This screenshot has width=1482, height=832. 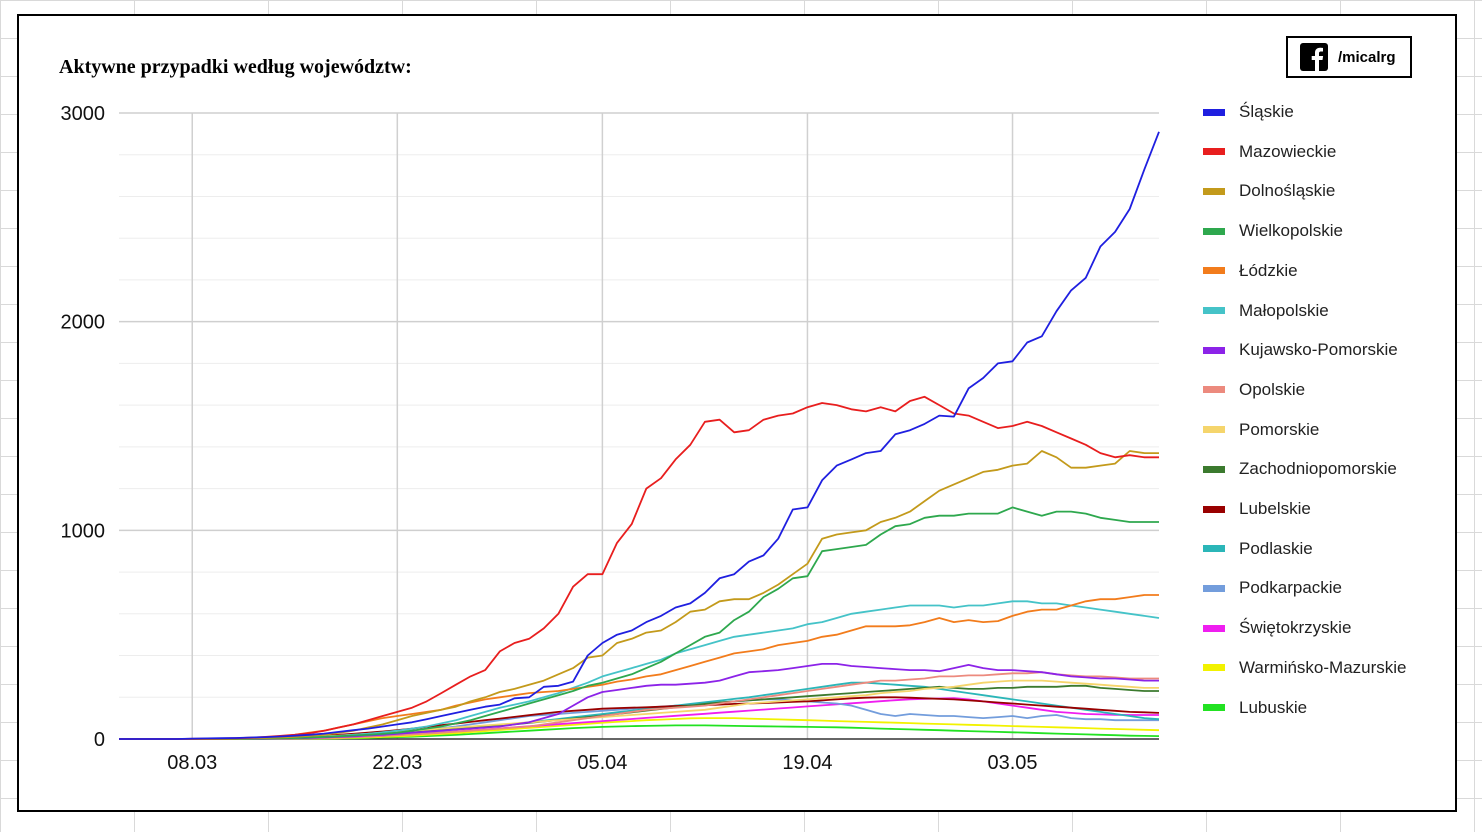 What do you see at coordinates (1284, 310) in the screenshot?
I see `legend-label: Małopolskie` at bounding box center [1284, 310].